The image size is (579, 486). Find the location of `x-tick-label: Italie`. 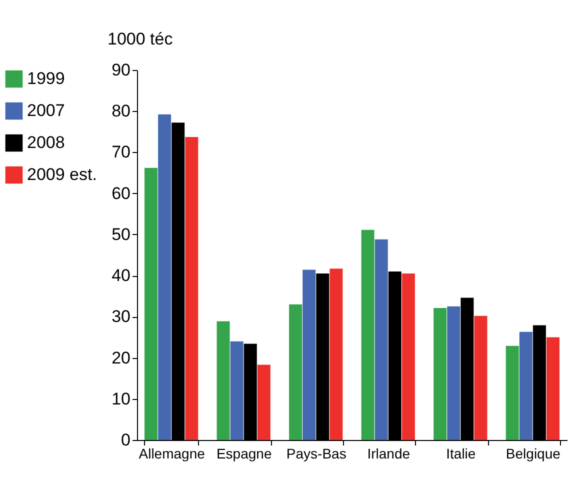

x-tick-label: Italie is located at coordinates (461, 454).